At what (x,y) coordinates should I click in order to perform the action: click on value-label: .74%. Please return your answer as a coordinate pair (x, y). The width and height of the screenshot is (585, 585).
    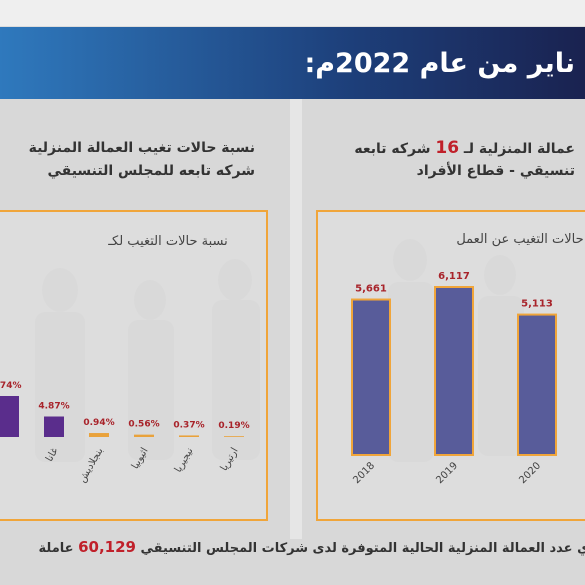
    Looking at the image, I should click on (10, 386).